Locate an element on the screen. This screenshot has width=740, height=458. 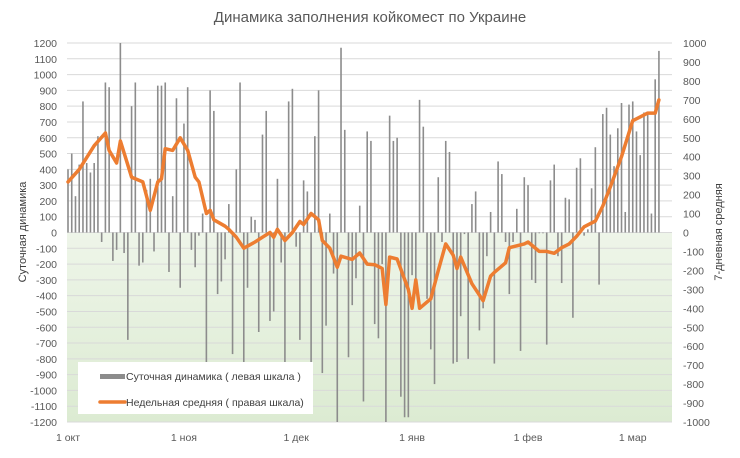
left-tick-label: -1200 is located at coordinates (43, 423).